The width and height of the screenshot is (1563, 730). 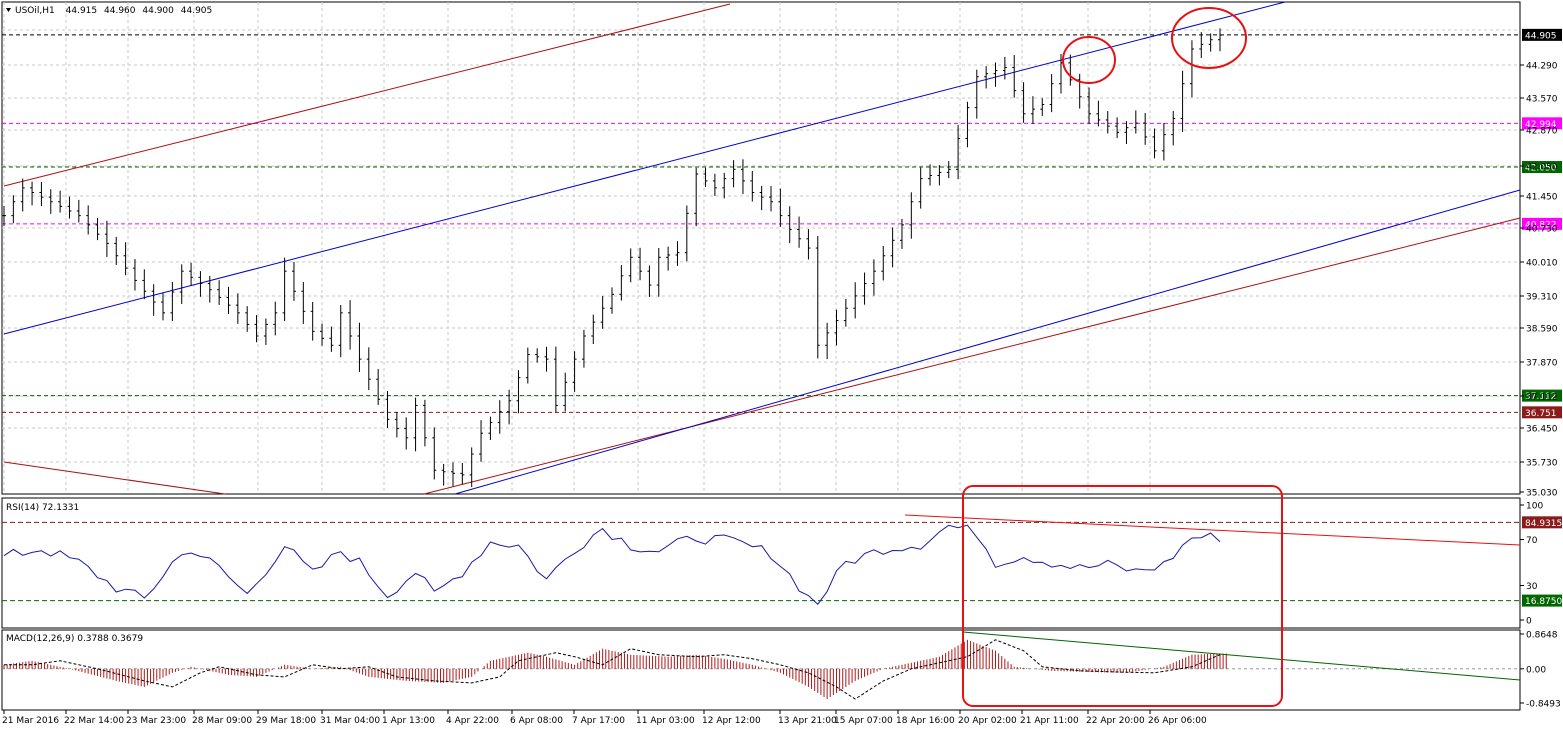 What do you see at coordinates (1542, 330) in the screenshot?
I see `price-axis-label: 38.590` at bounding box center [1542, 330].